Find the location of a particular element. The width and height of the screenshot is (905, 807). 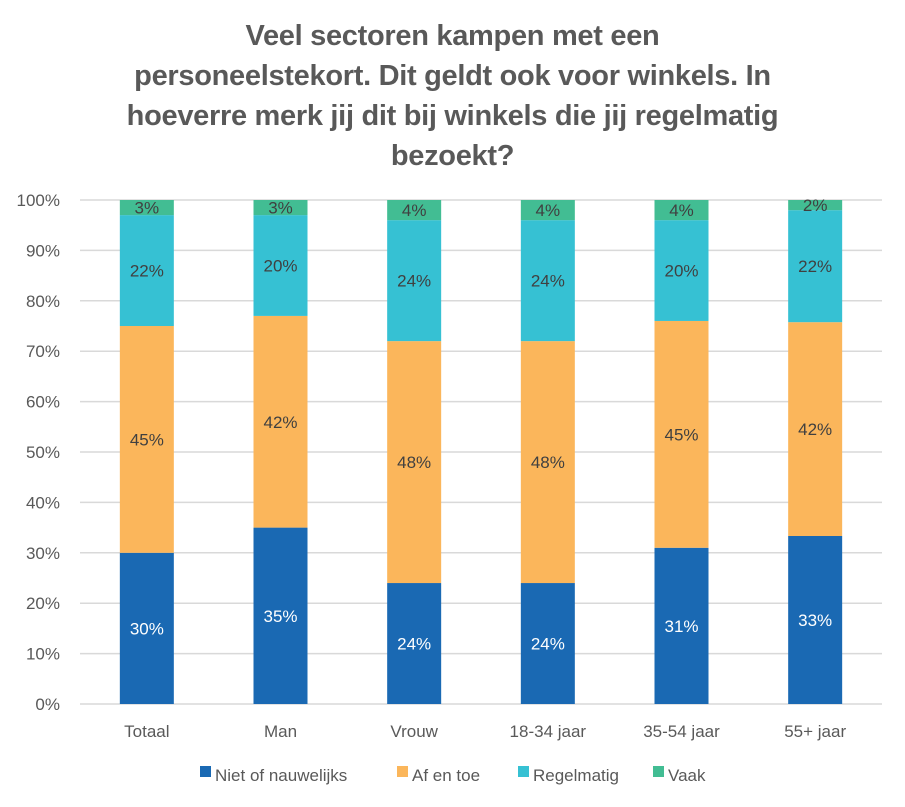

y-tick-label: 100% is located at coordinates (38, 200).